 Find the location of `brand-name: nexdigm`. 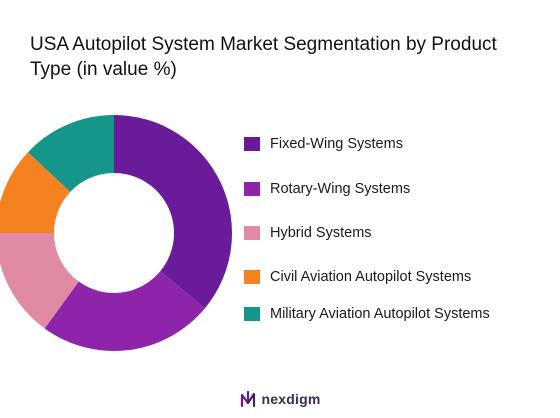

brand-name: nexdigm is located at coordinates (291, 399).